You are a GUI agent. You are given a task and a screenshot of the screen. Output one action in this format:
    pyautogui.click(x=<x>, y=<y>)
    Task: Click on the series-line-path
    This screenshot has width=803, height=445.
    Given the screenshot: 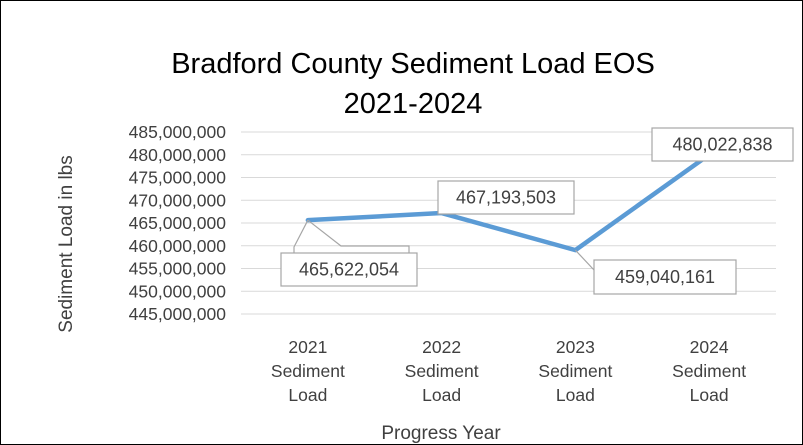 What is the action you would take?
    pyautogui.click(x=508, y=202)
    